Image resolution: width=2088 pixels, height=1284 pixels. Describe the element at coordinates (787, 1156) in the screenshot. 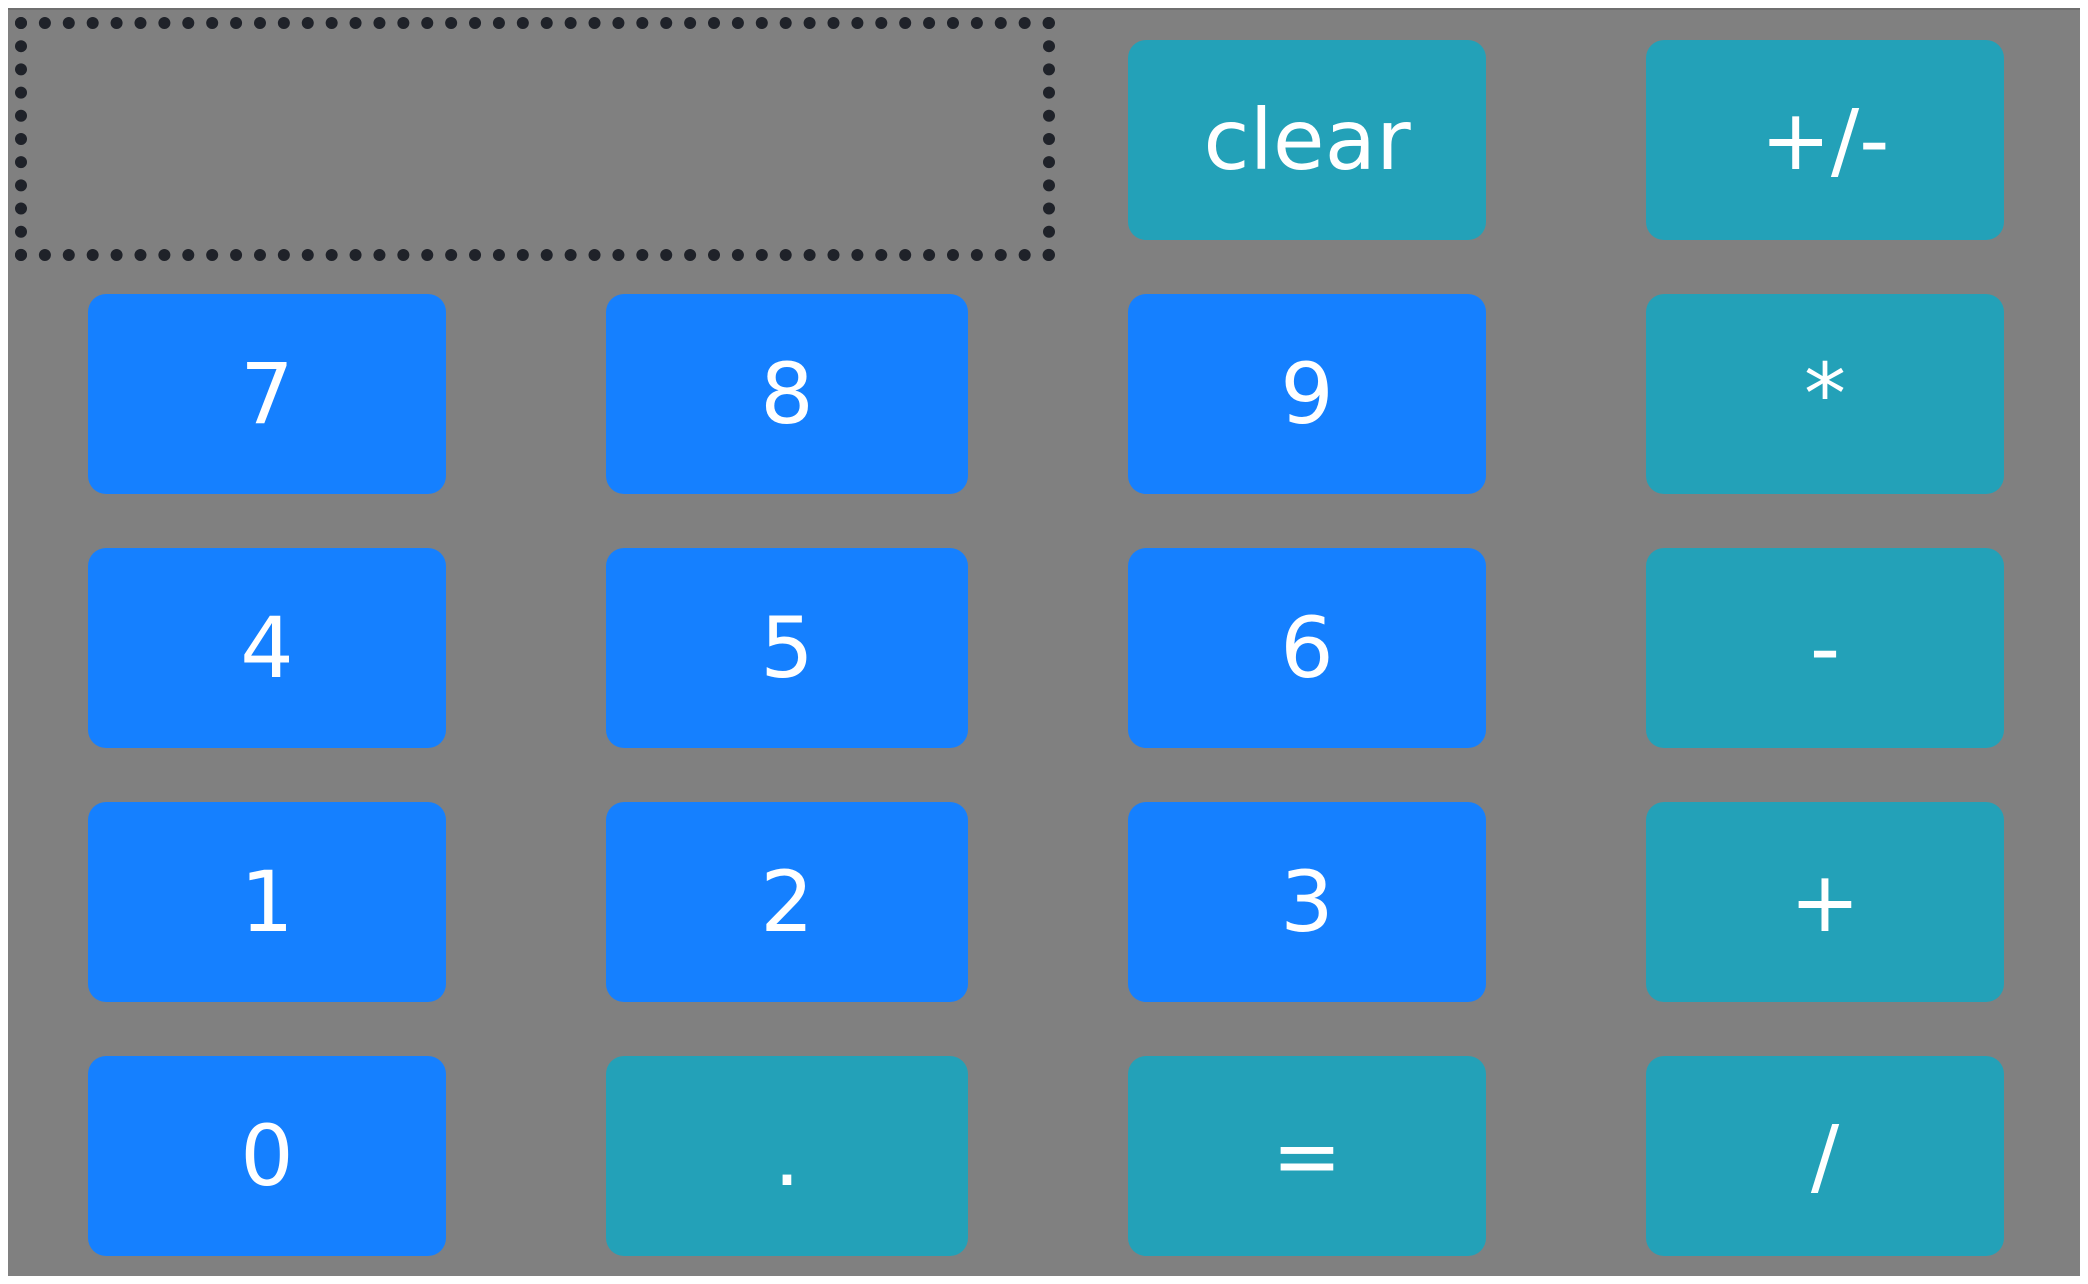

I see `decimal-button: .` at that location.